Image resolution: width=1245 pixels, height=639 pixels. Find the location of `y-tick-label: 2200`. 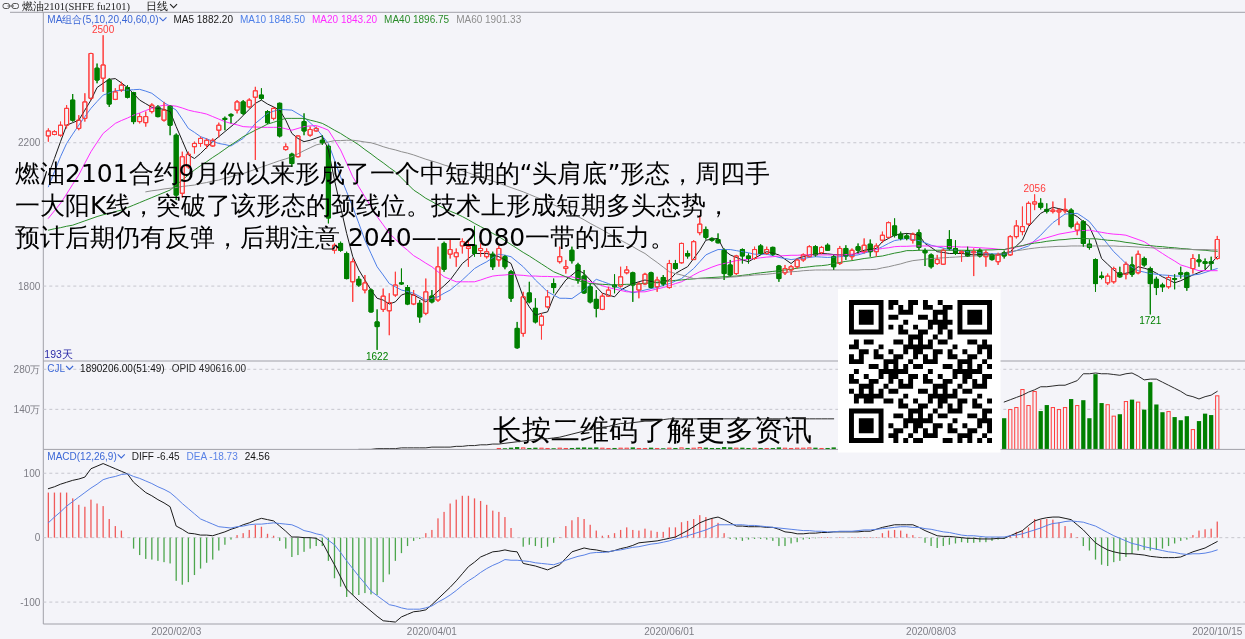

y-tick-label: 2200 is located at coordinates (29, 143).